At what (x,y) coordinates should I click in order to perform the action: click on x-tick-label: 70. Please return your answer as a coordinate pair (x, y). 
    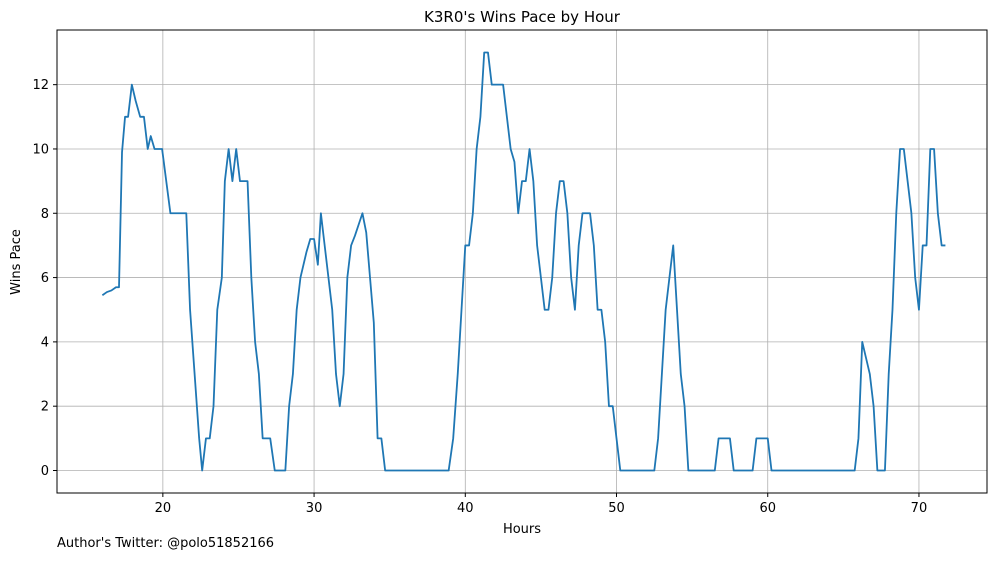
    Looking at the image, I should click on (919, 508).